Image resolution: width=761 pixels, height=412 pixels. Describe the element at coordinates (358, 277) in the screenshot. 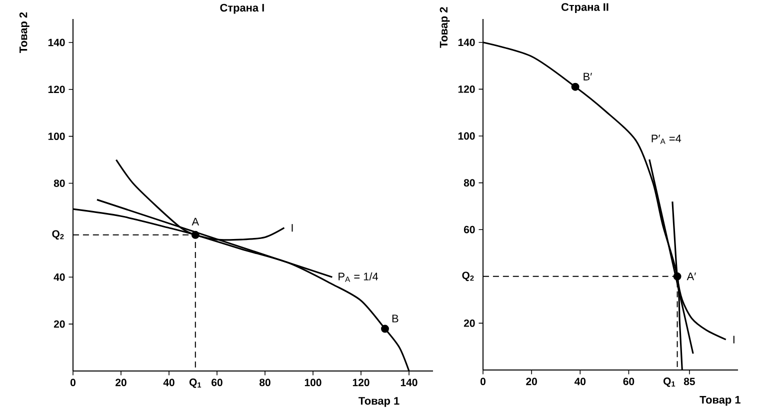

I see `annotation: P$_{A}$ = 1/4` at that location.